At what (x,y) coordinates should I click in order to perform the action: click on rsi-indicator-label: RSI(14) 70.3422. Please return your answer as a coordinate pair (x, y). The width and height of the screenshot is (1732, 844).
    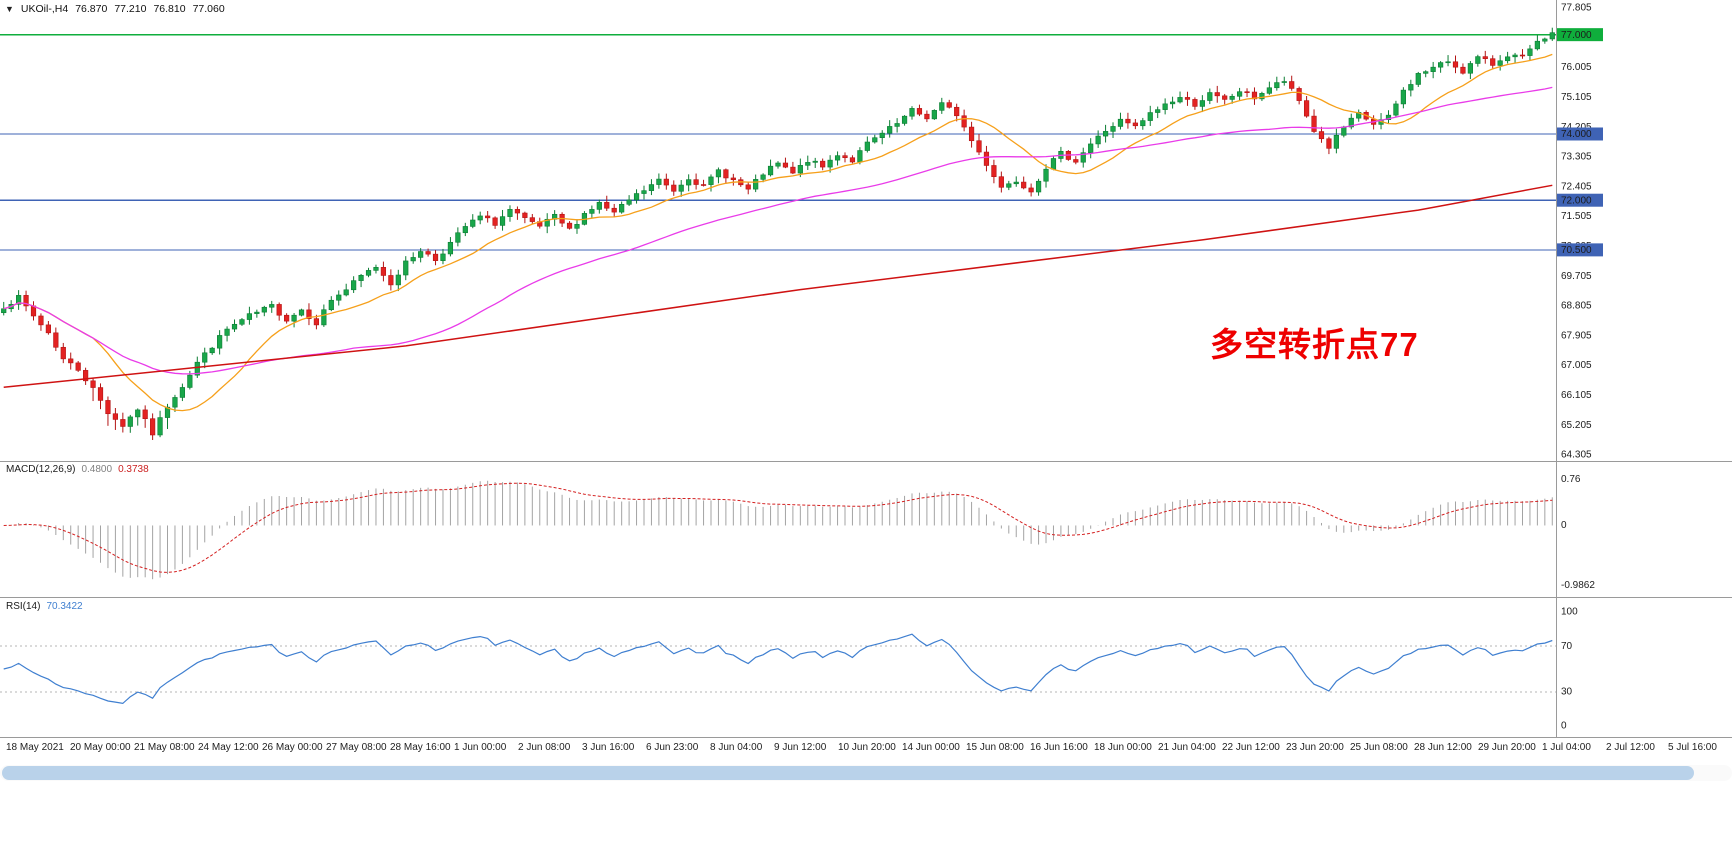
    Looking at the image, I should click on (44, 606).